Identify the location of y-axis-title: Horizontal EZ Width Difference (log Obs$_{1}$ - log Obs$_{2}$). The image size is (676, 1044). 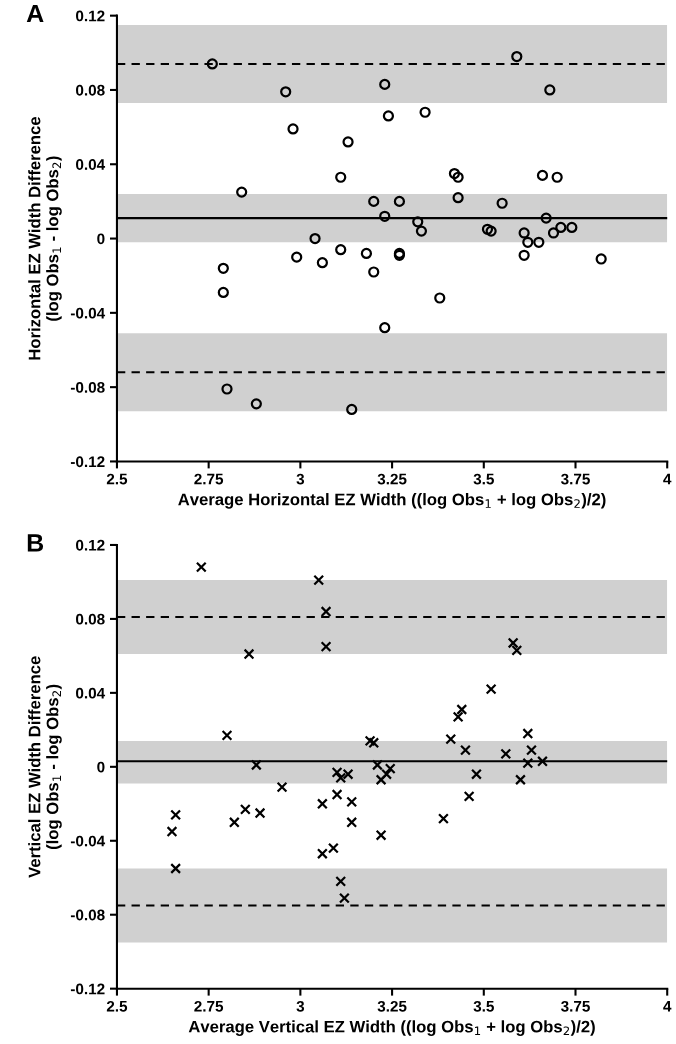
(45, 238).